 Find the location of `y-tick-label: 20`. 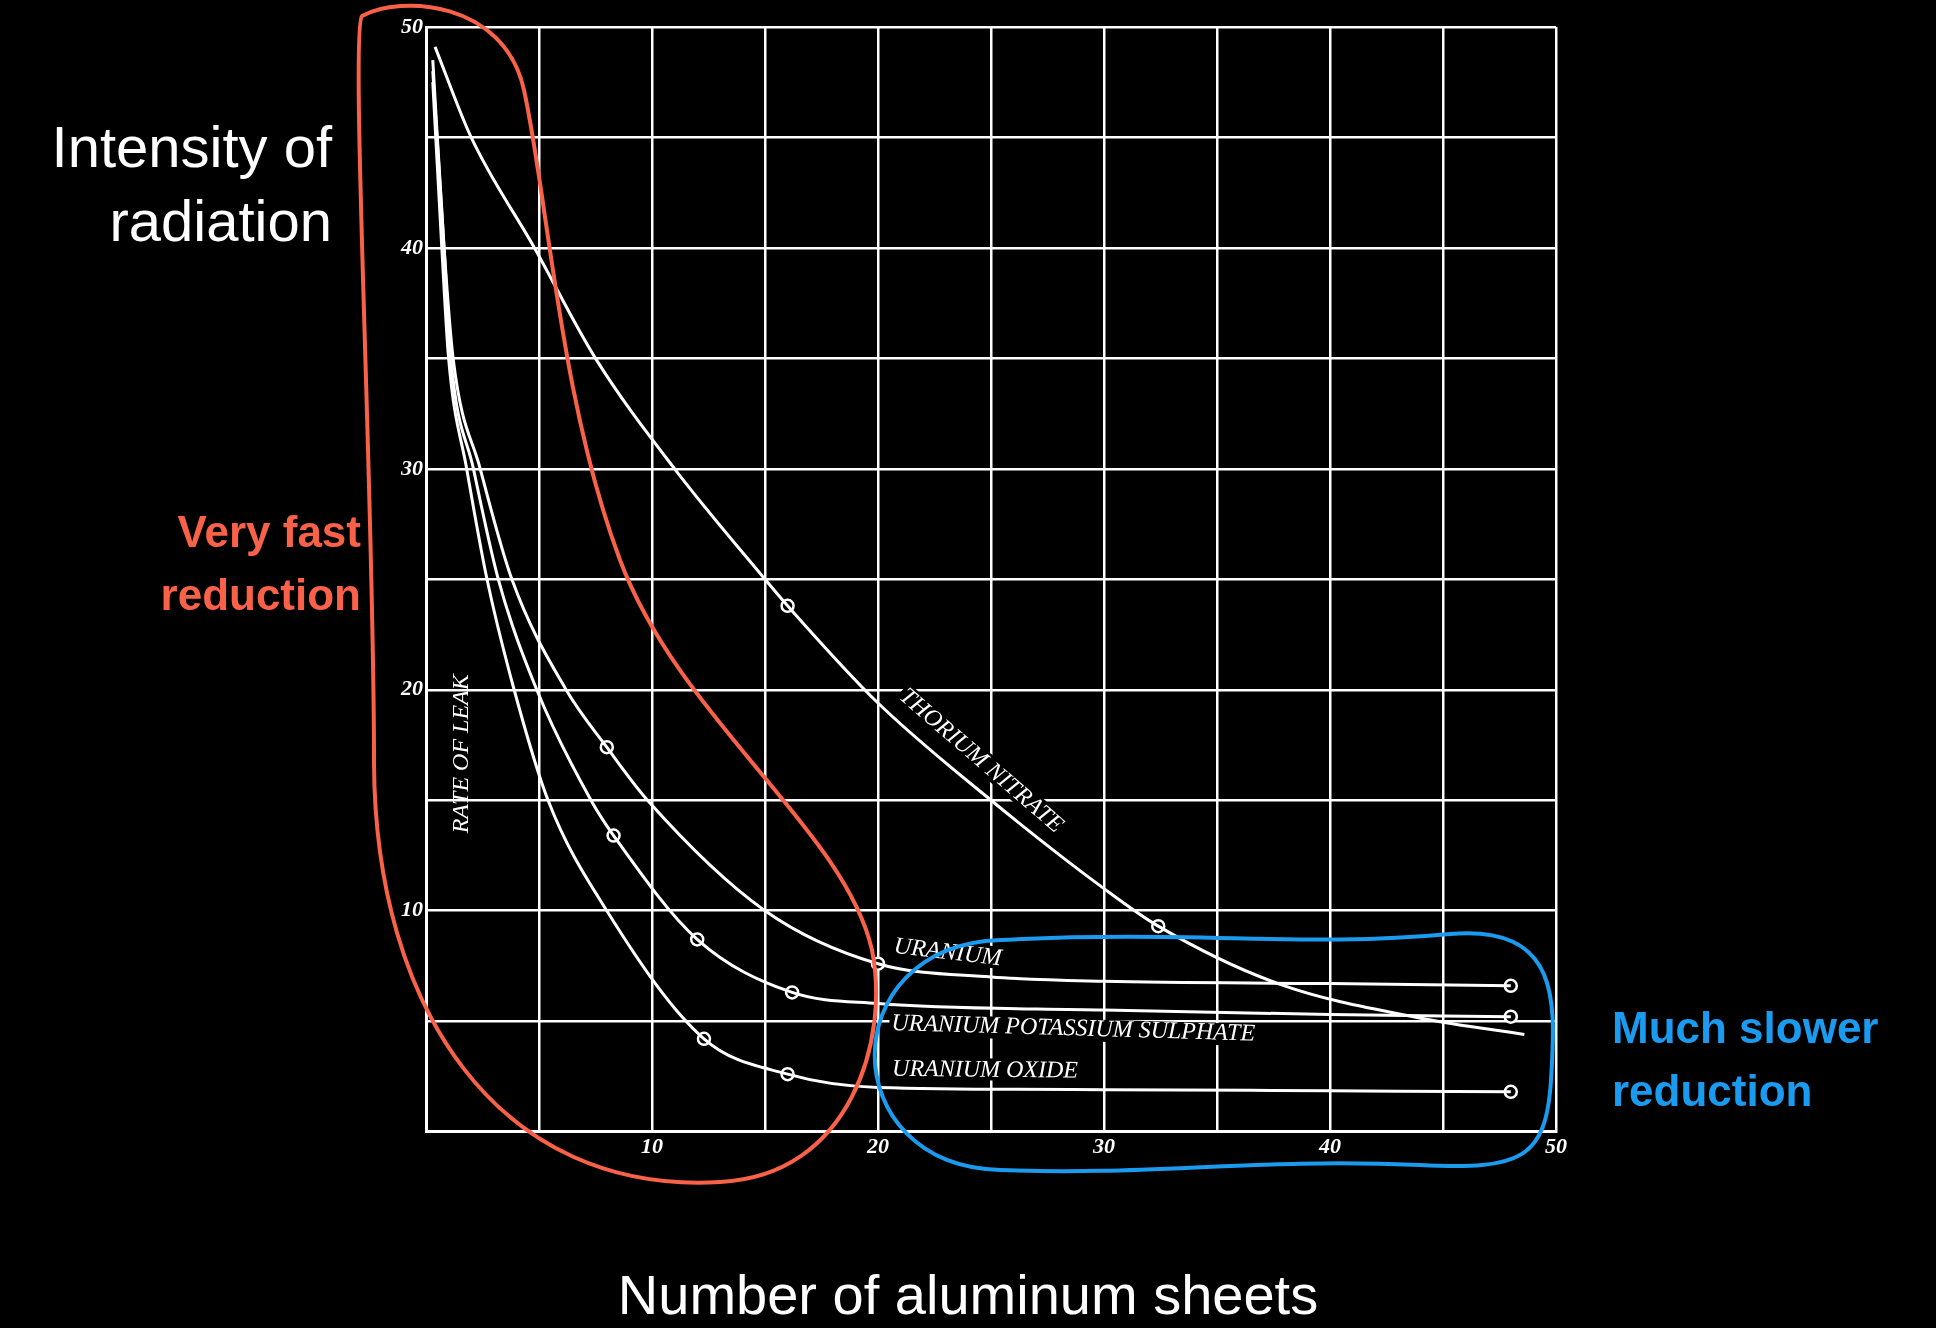

y-tick-label: 20 is located at coordinates (411, 688).